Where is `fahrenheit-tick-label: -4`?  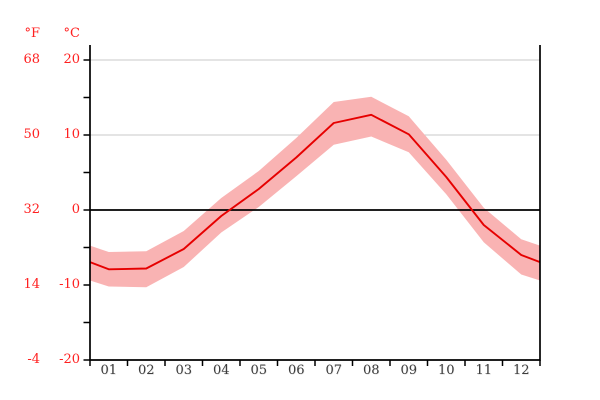 fahrenheit-tick-label: -4 is located at coordinates (33, 359).